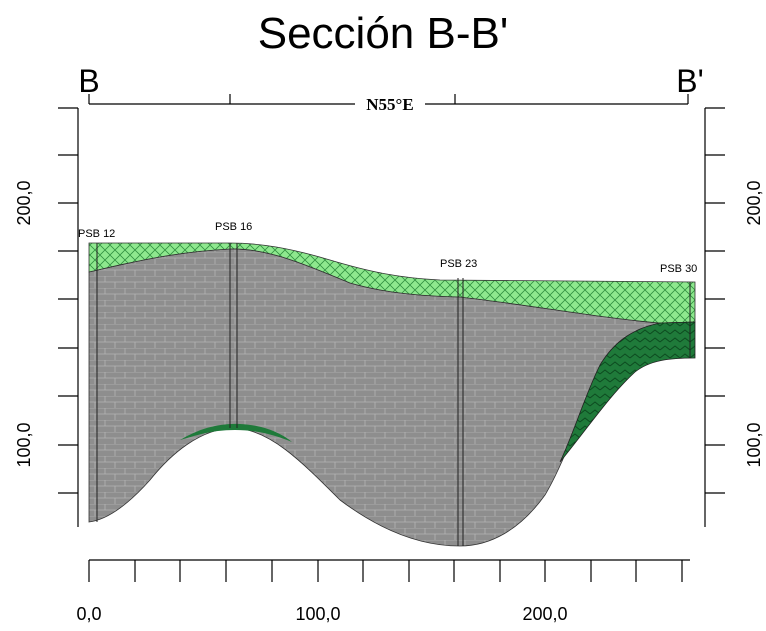  Describe the element at coordinates (389, 570) in the screenshot. I see `bottom-axis` at that location.